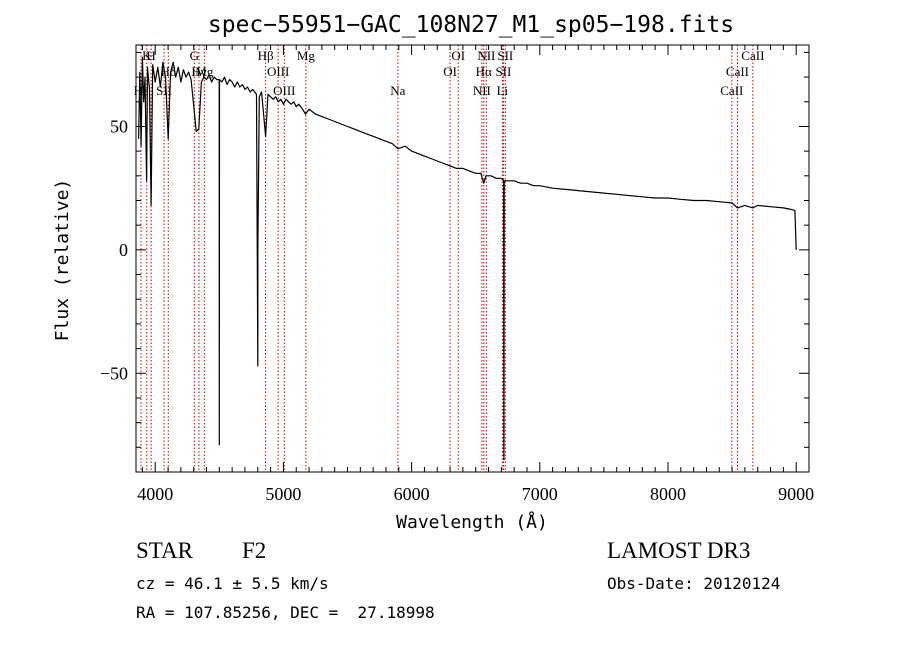 This screenshot has width=900, height=649. I want to click on spectral-line-label-8: Hβ, so click(266, 55).